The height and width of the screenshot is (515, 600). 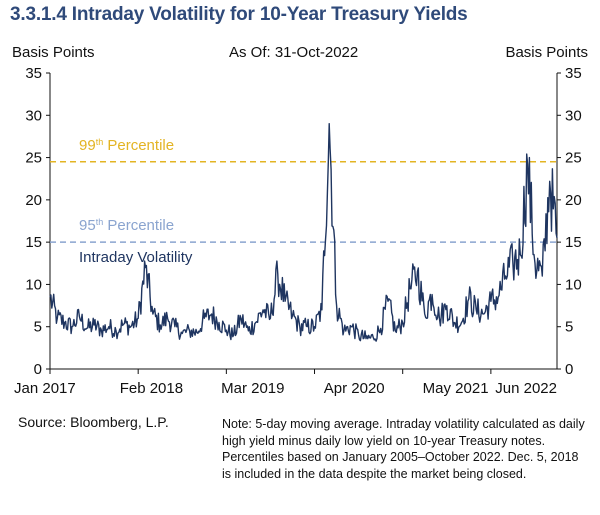 What do you see at coordinates (38, 369) in the screenshot?
I see `y-tick-label-left: 0` at bounding box center [38, 369].